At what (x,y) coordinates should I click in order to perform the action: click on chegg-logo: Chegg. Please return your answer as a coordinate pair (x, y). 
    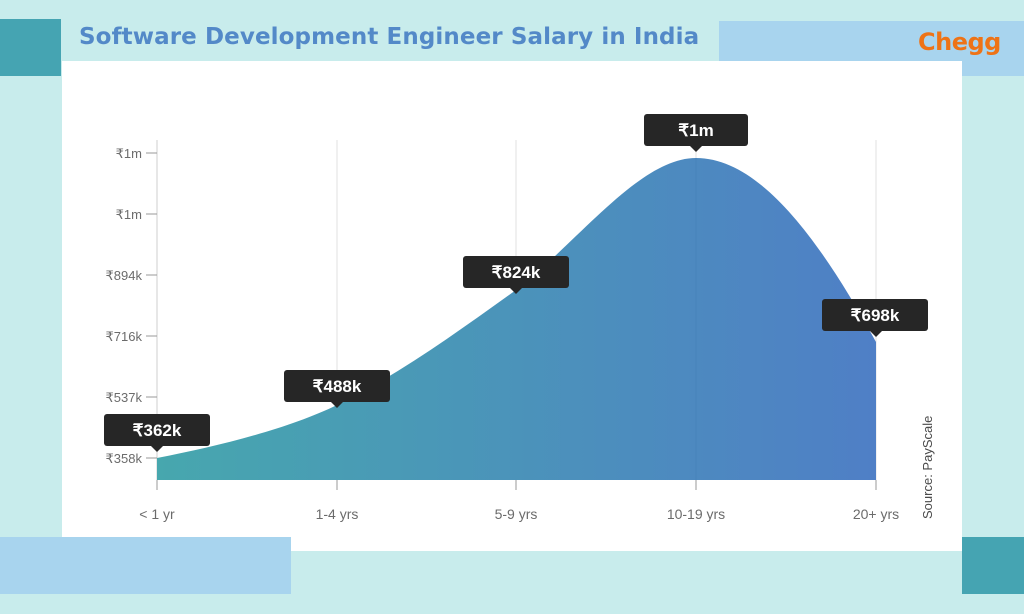
    Looking at the image, I should click on (959, 42).